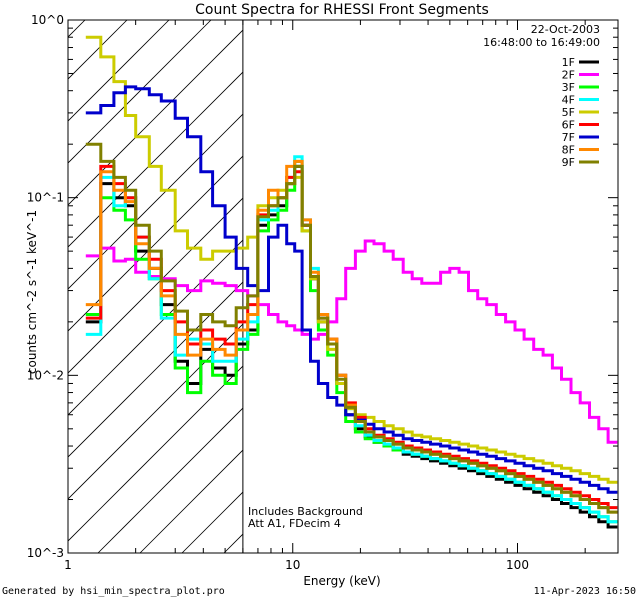 This screenshot has width=640, height=600. What do you see at coordinates (305, 511) in the screenshot?
I see `annotation-background: Includes Background` at bounding box center [305, 511].